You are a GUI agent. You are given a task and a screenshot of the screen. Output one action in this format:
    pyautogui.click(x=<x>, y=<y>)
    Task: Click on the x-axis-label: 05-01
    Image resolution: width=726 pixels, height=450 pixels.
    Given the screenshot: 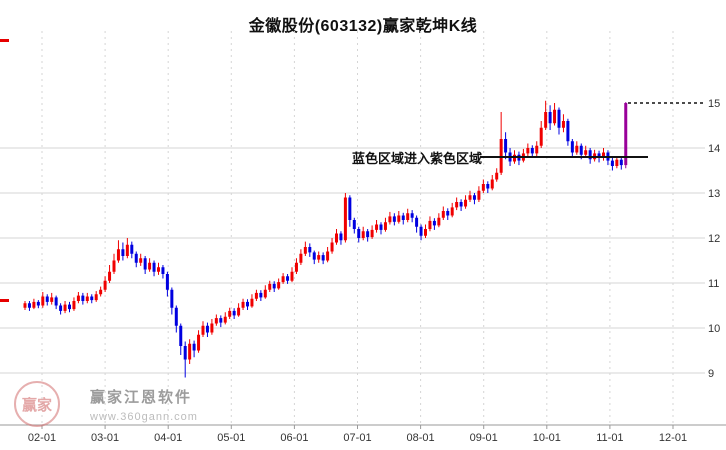 What is the action you would take?
    pyautogui.click(x=231, y=438)
    